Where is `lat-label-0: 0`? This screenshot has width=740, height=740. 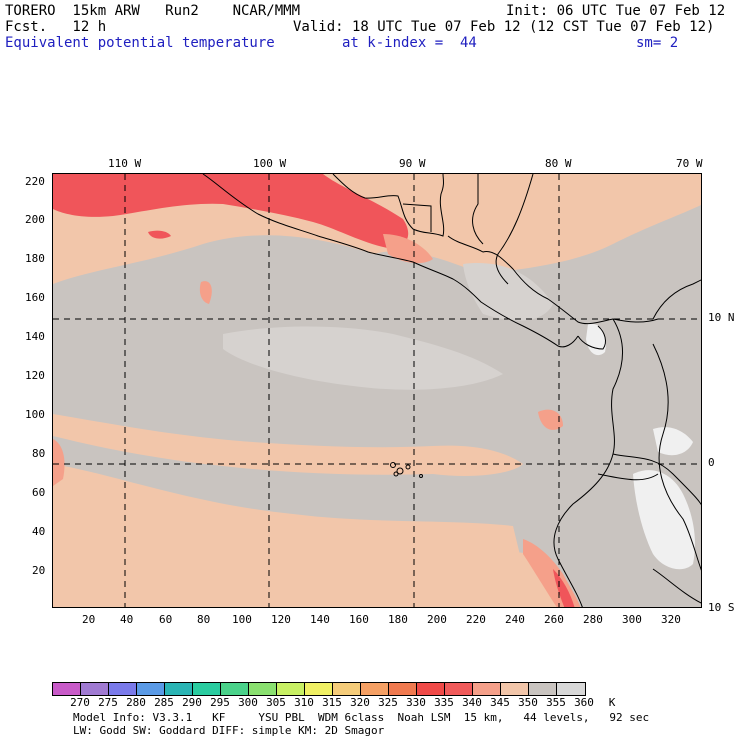 lat-label-0: 0 is located at coordinates (711, 462).